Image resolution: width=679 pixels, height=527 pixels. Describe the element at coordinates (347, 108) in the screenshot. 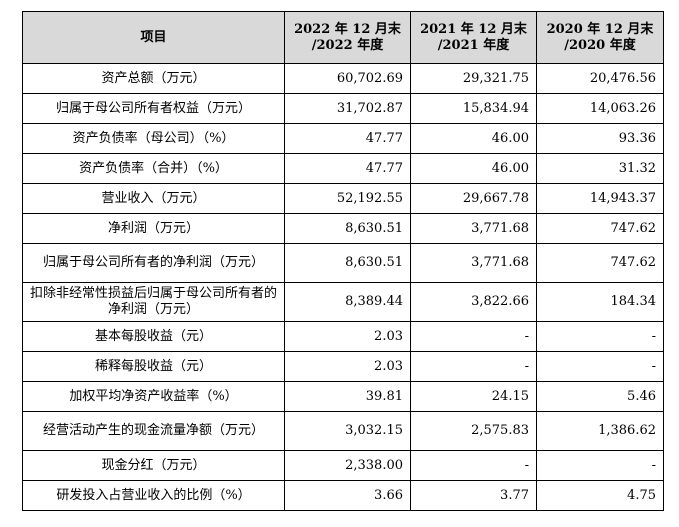

I see `value-2022: 31,702.87` at that location.